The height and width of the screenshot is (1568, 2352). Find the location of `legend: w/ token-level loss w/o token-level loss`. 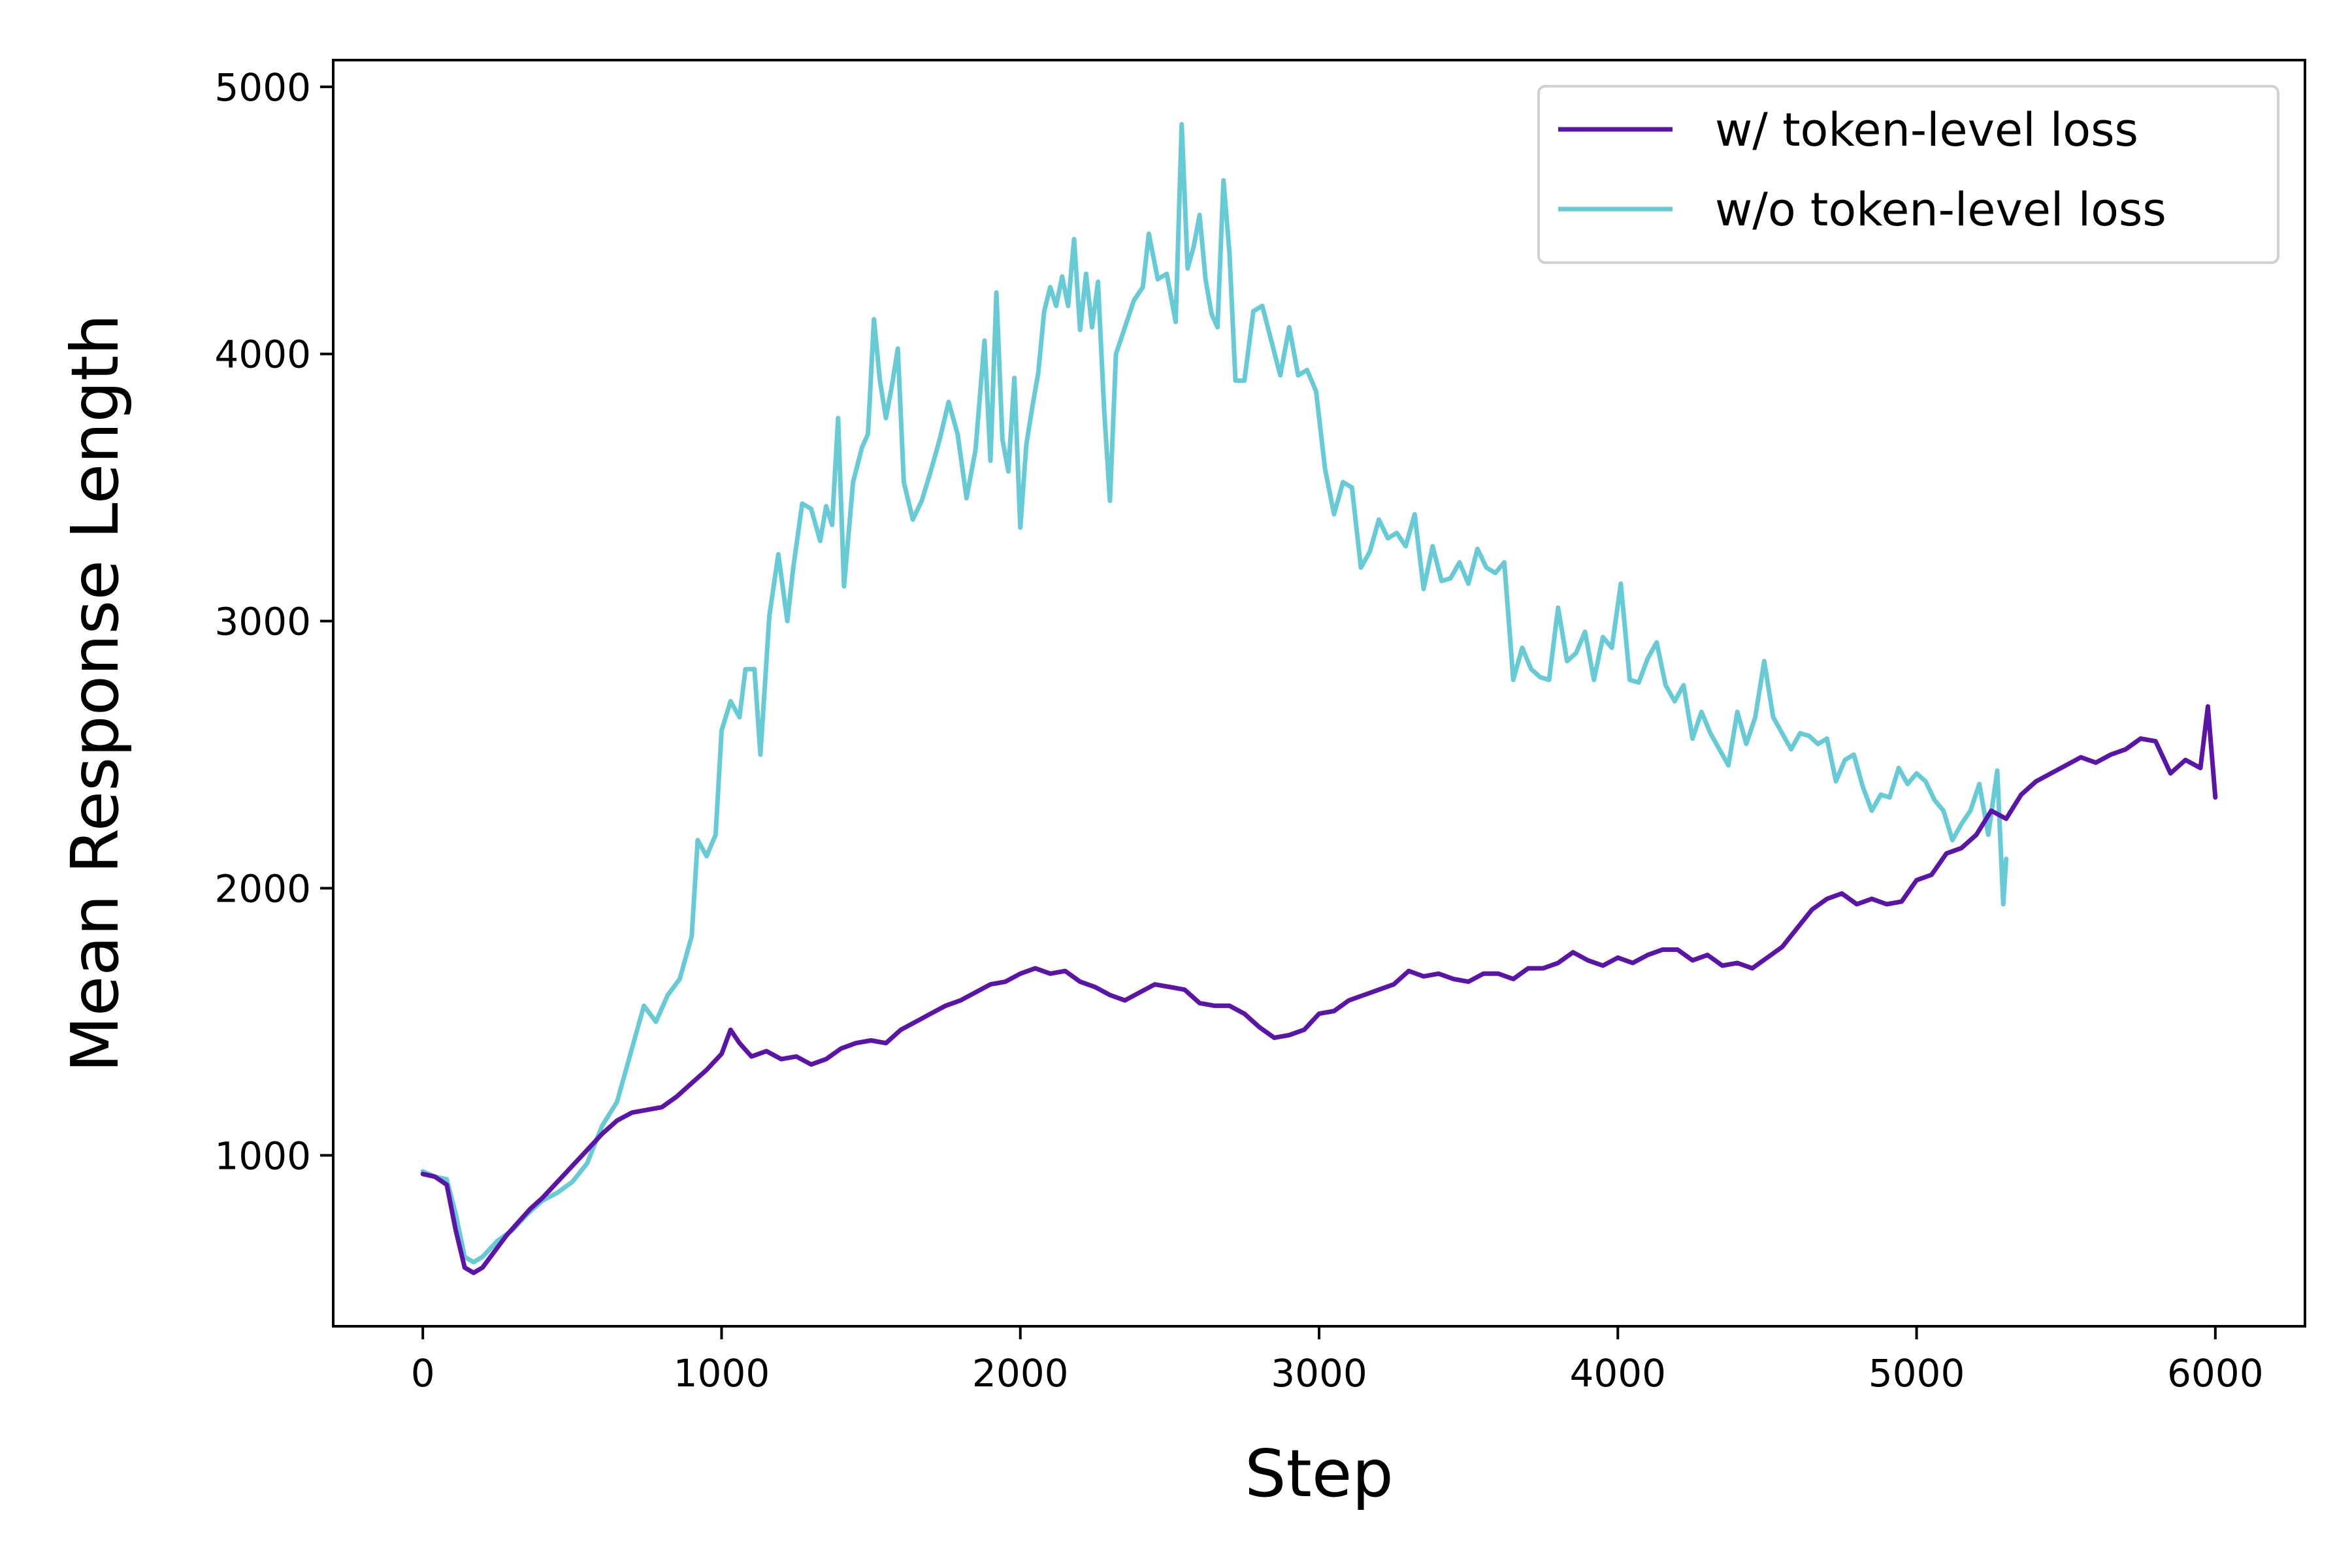

legend: w/ token-level loss w/o token-level loss is located at coordinates (1908, 174).